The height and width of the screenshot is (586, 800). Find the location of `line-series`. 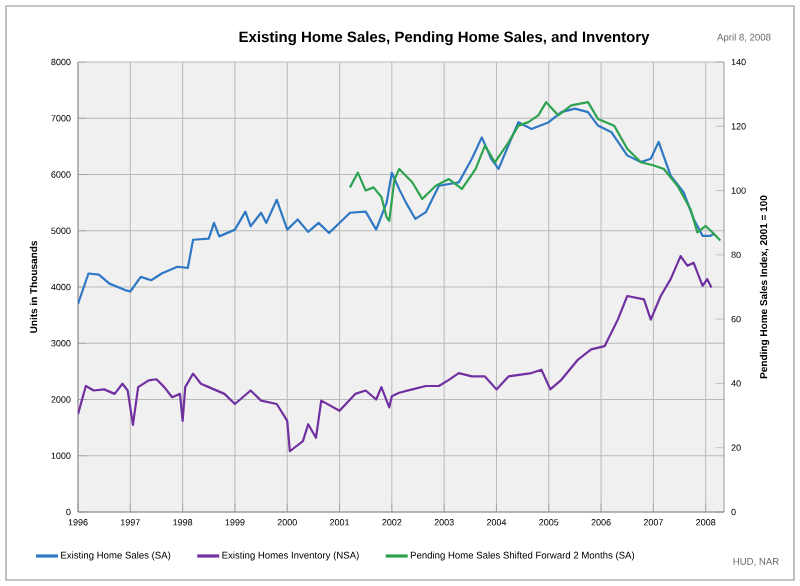

line-series is located at coordinates (535, 171).